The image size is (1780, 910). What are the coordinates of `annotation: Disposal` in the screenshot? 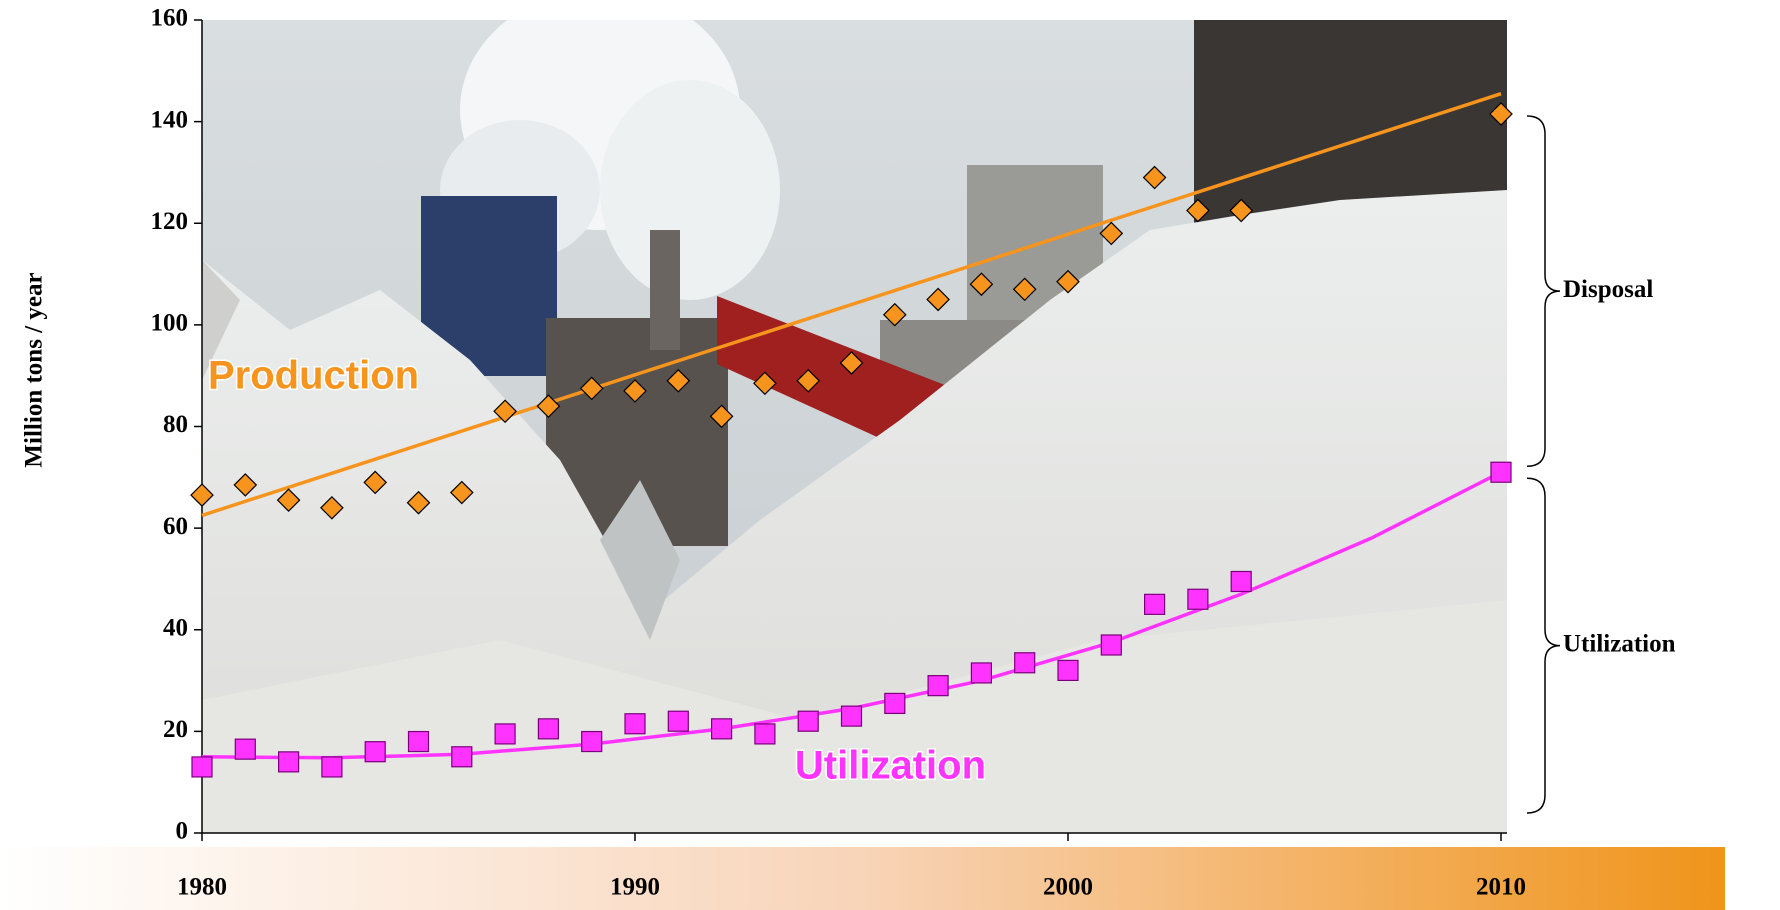 It's located at (1608, 289).